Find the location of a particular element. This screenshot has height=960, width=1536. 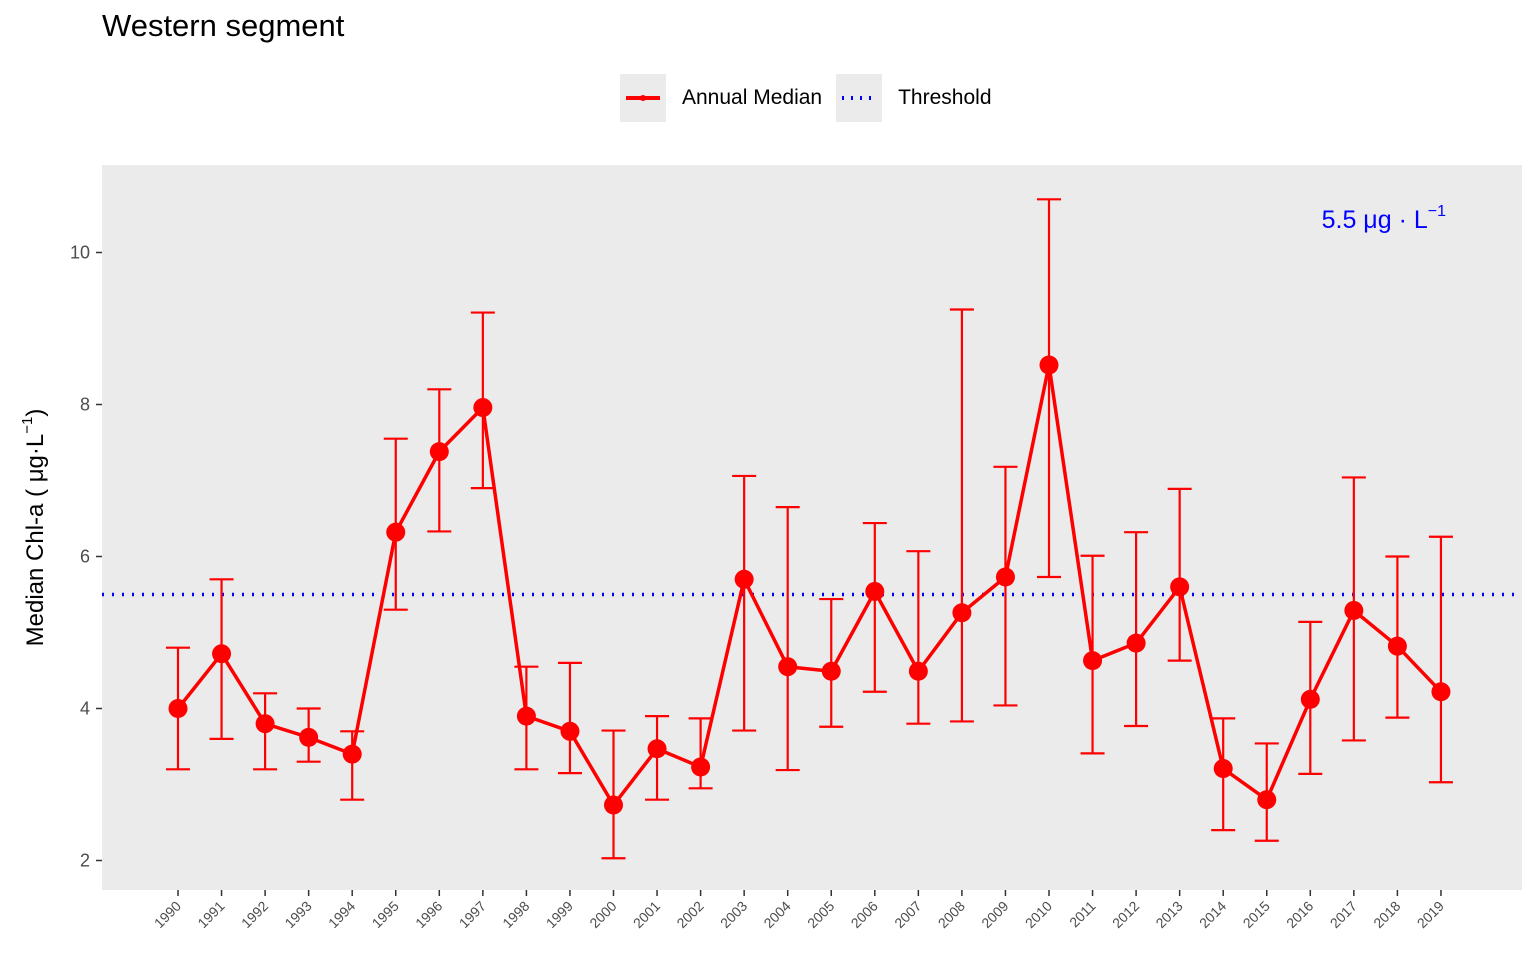

x-tick-label: 2015 is located at coordinates (1256, 914).